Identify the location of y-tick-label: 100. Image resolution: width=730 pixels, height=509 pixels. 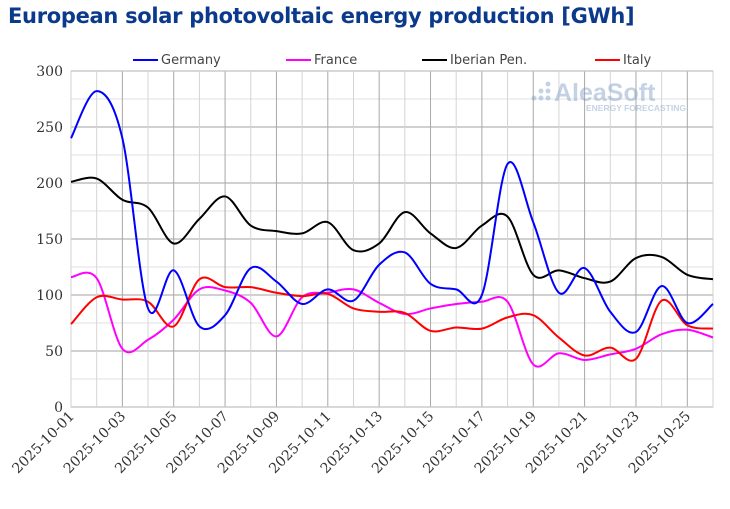
(49, 296).